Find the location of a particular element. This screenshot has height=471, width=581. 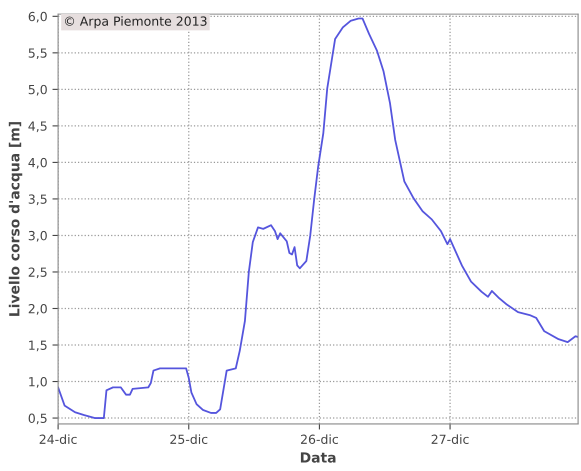

x-tick-label: 24-dic is located at coordinates (58, 439).